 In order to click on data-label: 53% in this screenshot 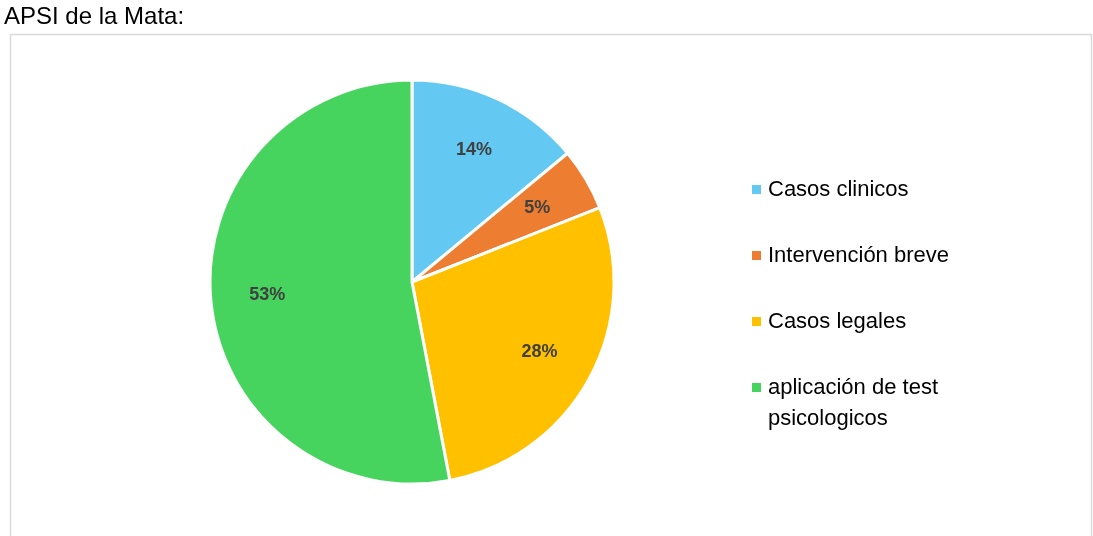, I will do `click(267, 294)`.